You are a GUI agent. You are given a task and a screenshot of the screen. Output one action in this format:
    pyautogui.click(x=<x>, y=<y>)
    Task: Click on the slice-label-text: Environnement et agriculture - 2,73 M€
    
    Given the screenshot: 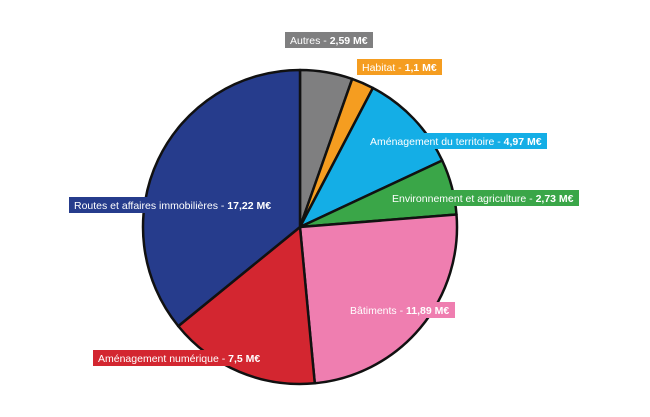 What is the action you would take?
    pyautogui.click(x=483, y=199)
    